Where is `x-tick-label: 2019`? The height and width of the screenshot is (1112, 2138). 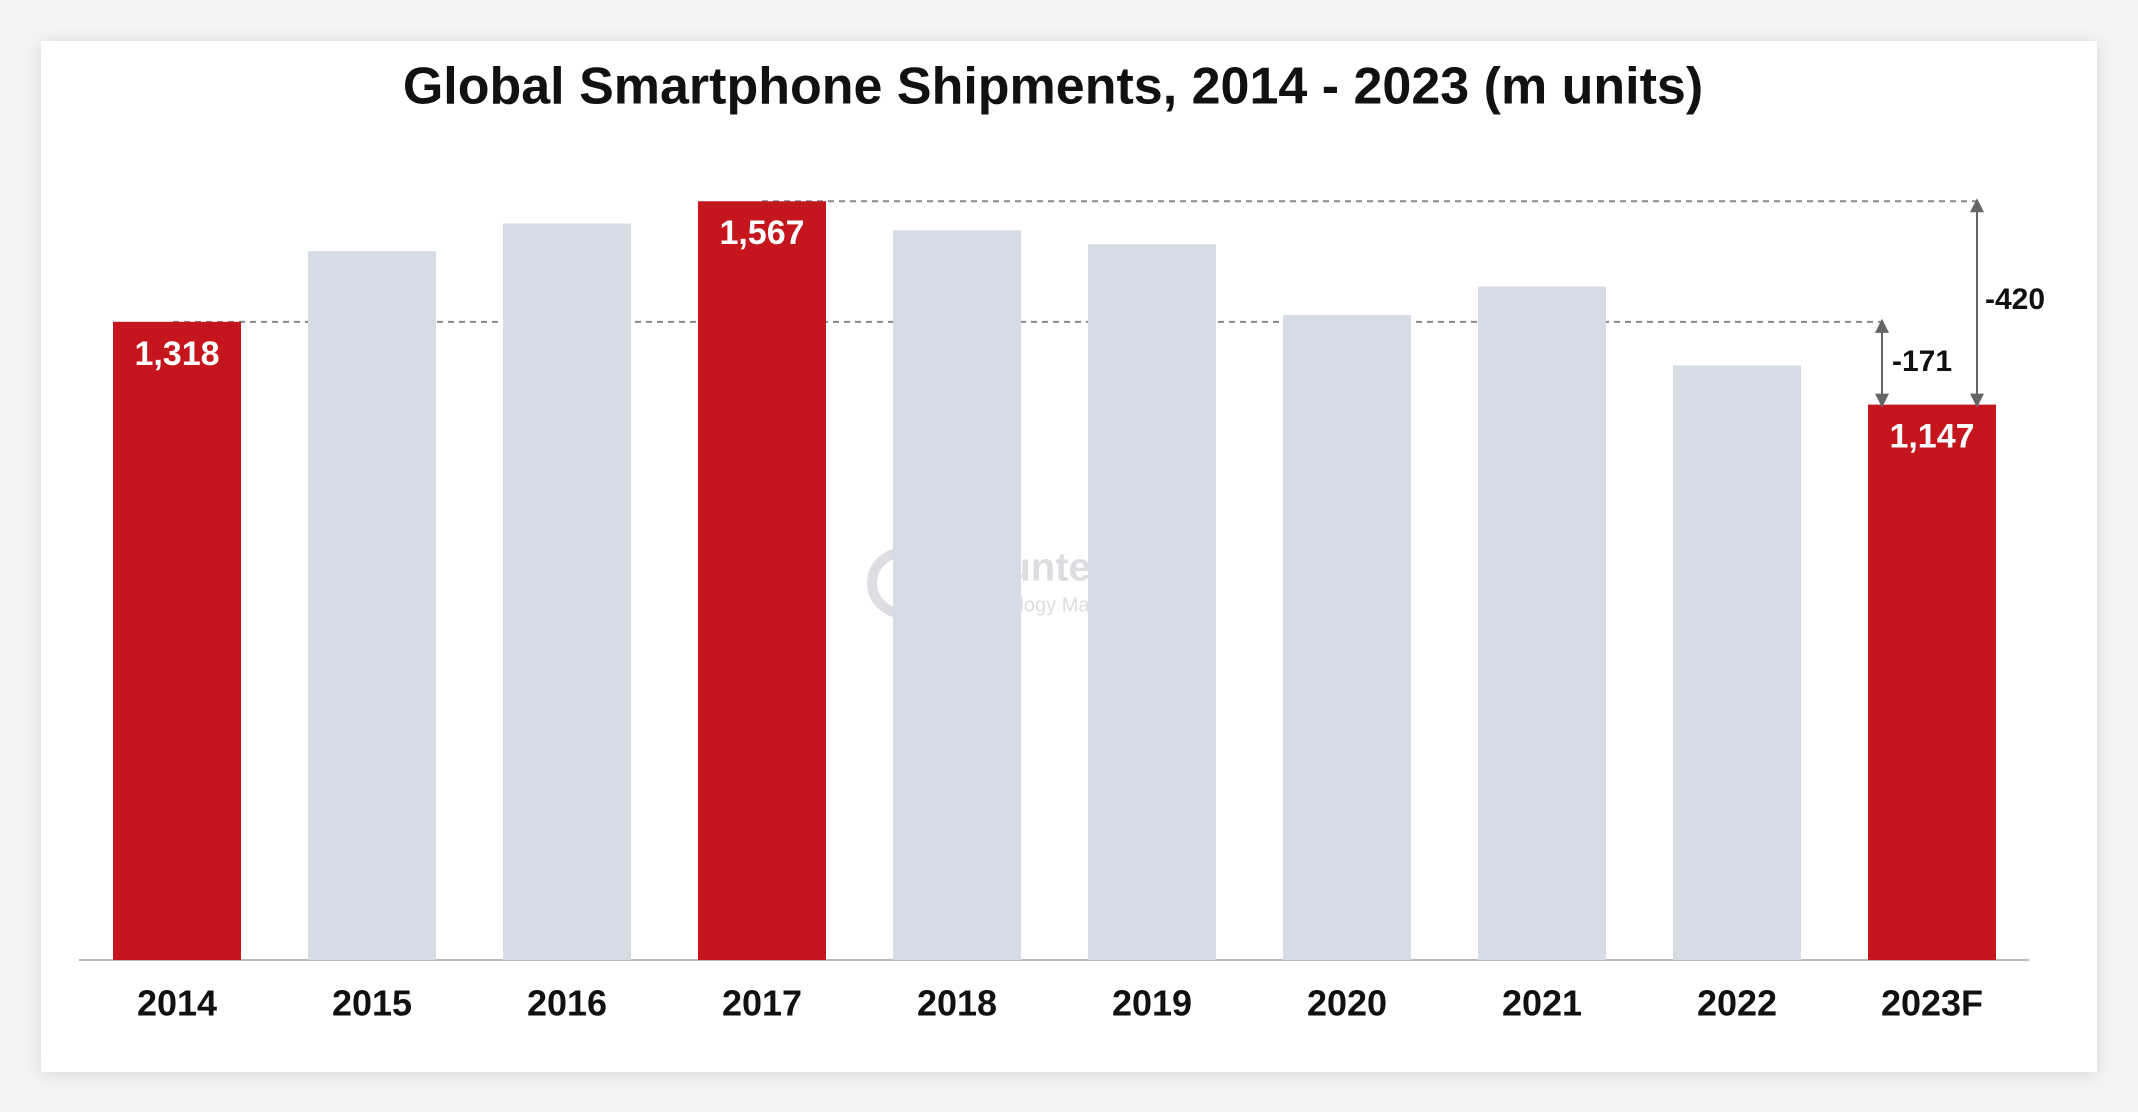
x-tick-label: 2019 is located at coordinates (1152, 1003).